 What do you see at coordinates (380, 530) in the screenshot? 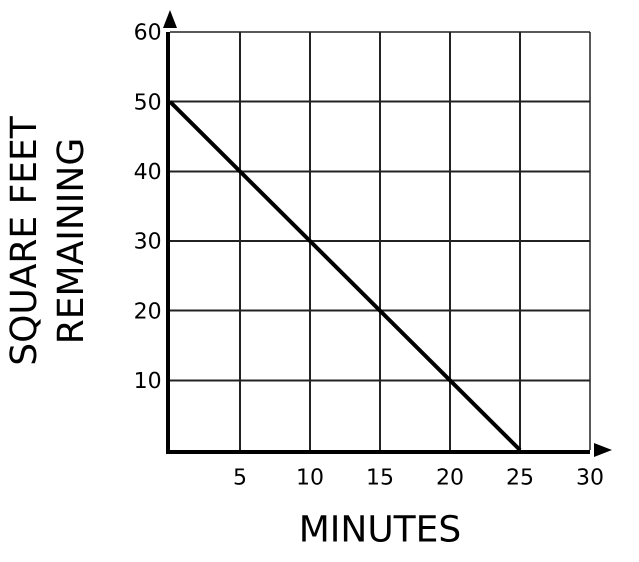
I see `x-axis-title: MINUTES` at bounding box center [380, 530].